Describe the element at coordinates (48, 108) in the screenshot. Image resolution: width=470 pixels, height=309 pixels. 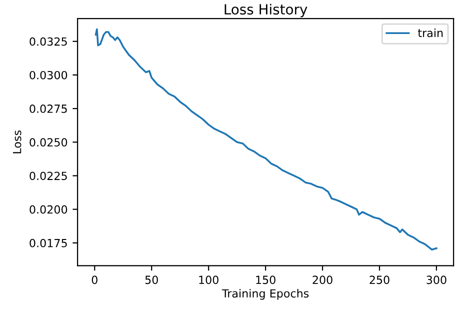
I see `y-tick-label: 0.0275` at that location.